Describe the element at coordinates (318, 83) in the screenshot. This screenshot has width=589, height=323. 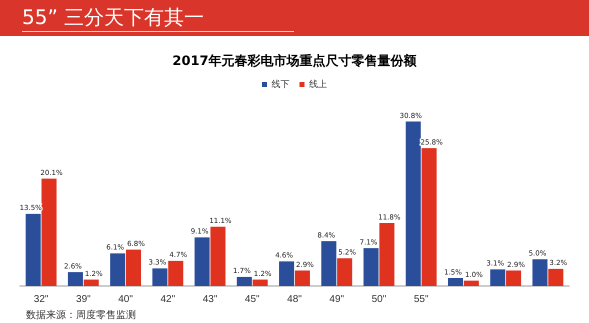
I see `legend-label: 线上` at that location.